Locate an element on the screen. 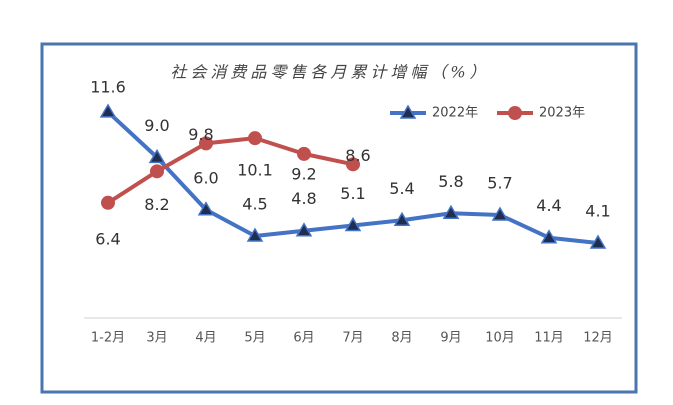  data-label: 11.6 is located at coordinates (108, 86).